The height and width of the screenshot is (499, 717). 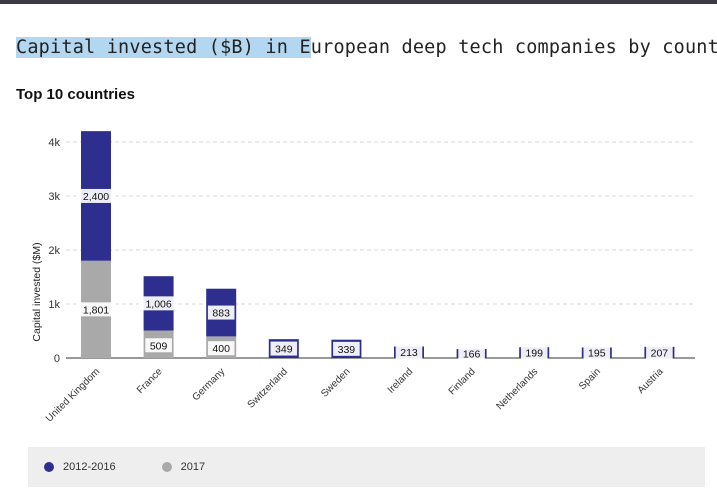 I want to click on data-label-2012-2016-netherlands: 199, so click(x=534, y=354).